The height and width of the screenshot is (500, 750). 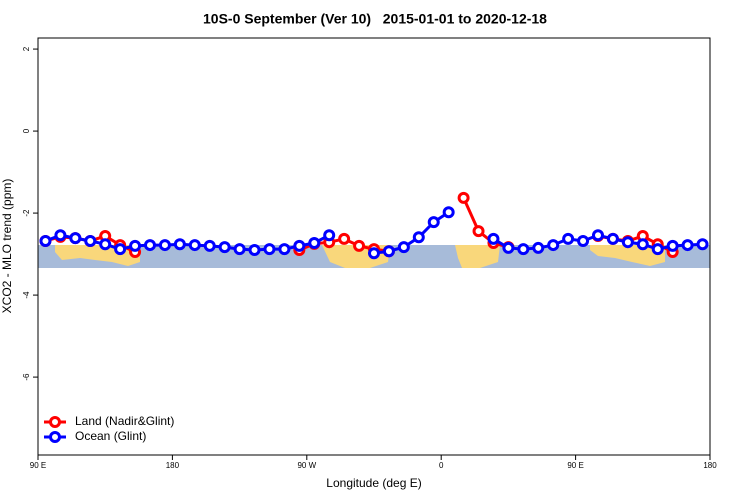 What do you see at coordinates (373, 483) in the screenshot?
I see `x-axis-label: Longitude (deg E)` at bounding box center [373, 483].